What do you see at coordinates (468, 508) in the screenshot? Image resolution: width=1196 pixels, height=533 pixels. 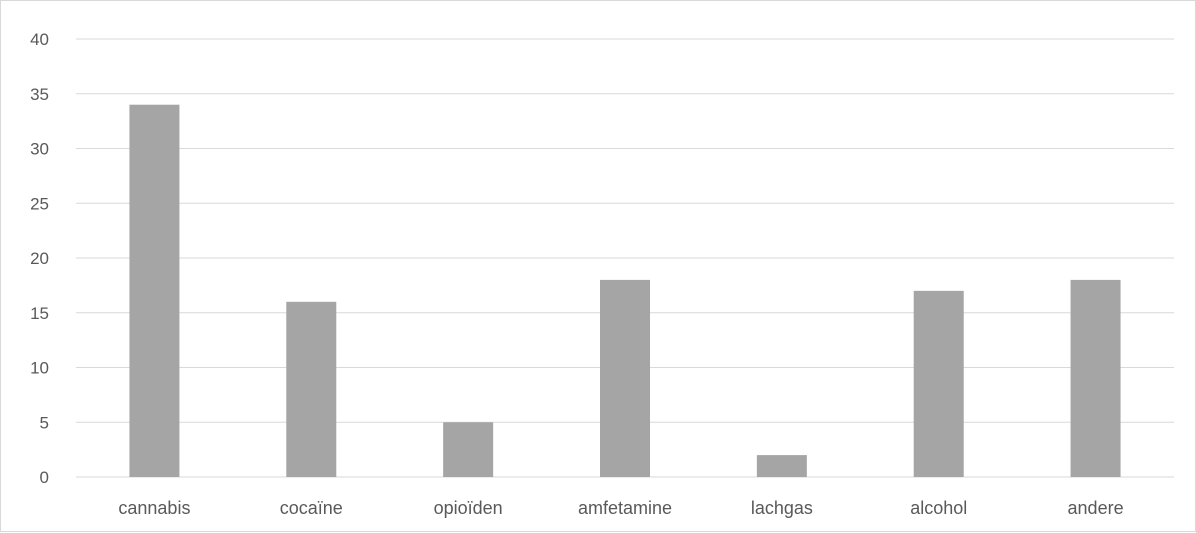 I see `x-category-label: opioïden` at bounding box center [468, 508].